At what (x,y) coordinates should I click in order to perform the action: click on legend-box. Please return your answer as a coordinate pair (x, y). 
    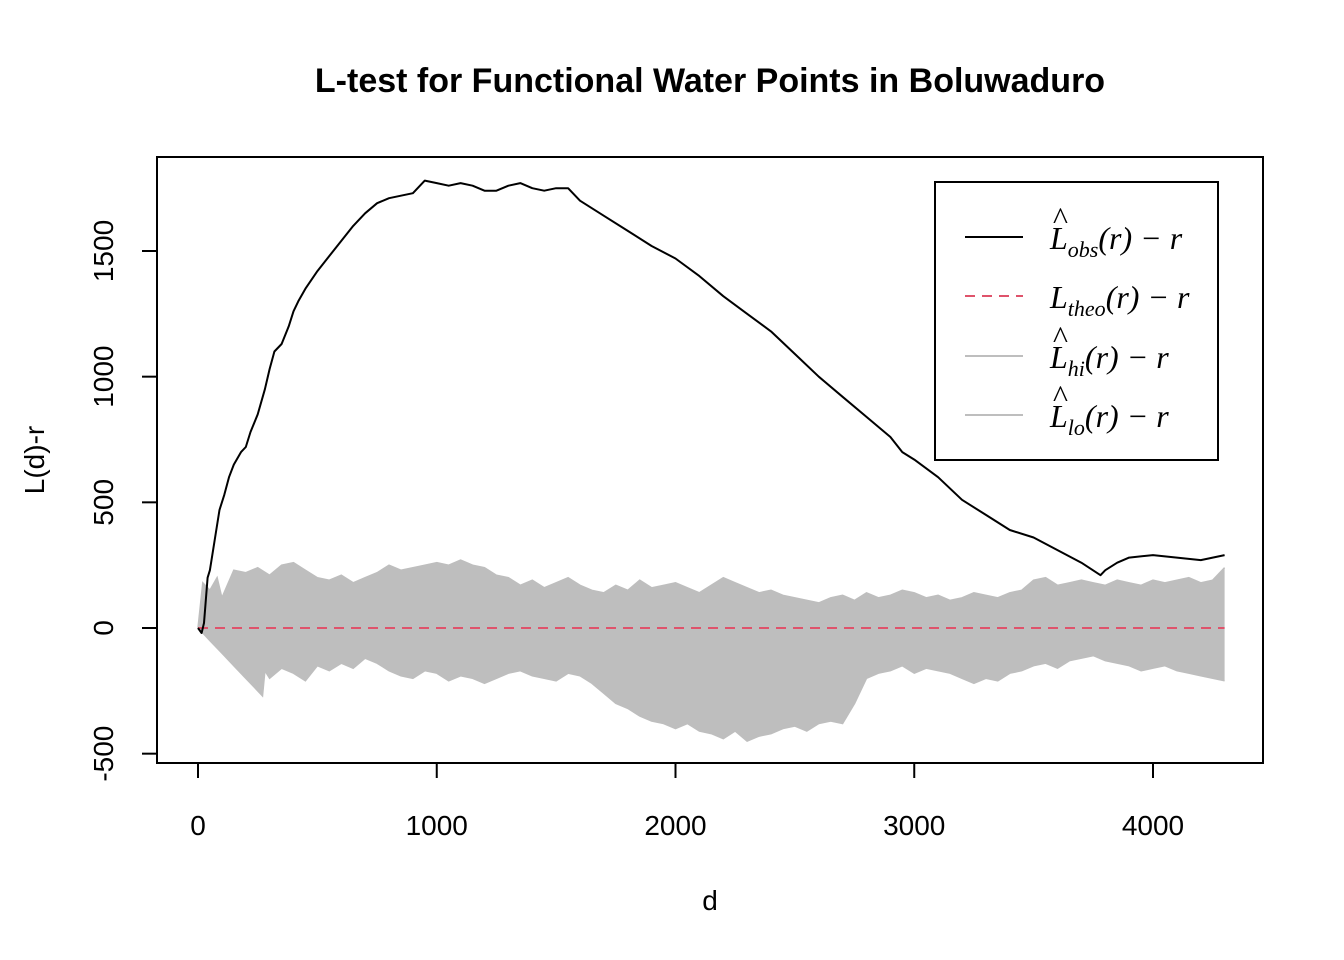
    Looking at the image, I should click on (1076, 321).